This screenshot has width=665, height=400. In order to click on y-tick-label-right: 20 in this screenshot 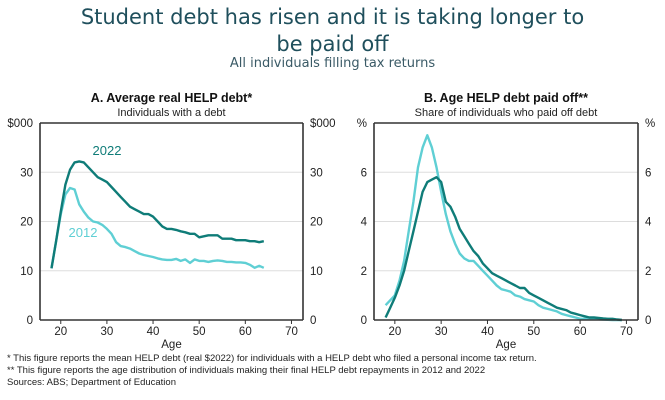, I will do `click(316, 223)`.